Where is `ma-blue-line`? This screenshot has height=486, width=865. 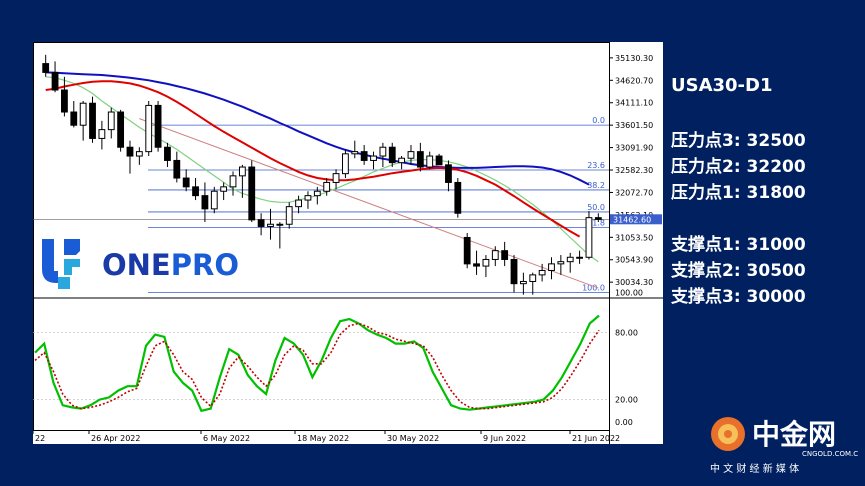
ma-blue-line is located at coordinates (317, 128).